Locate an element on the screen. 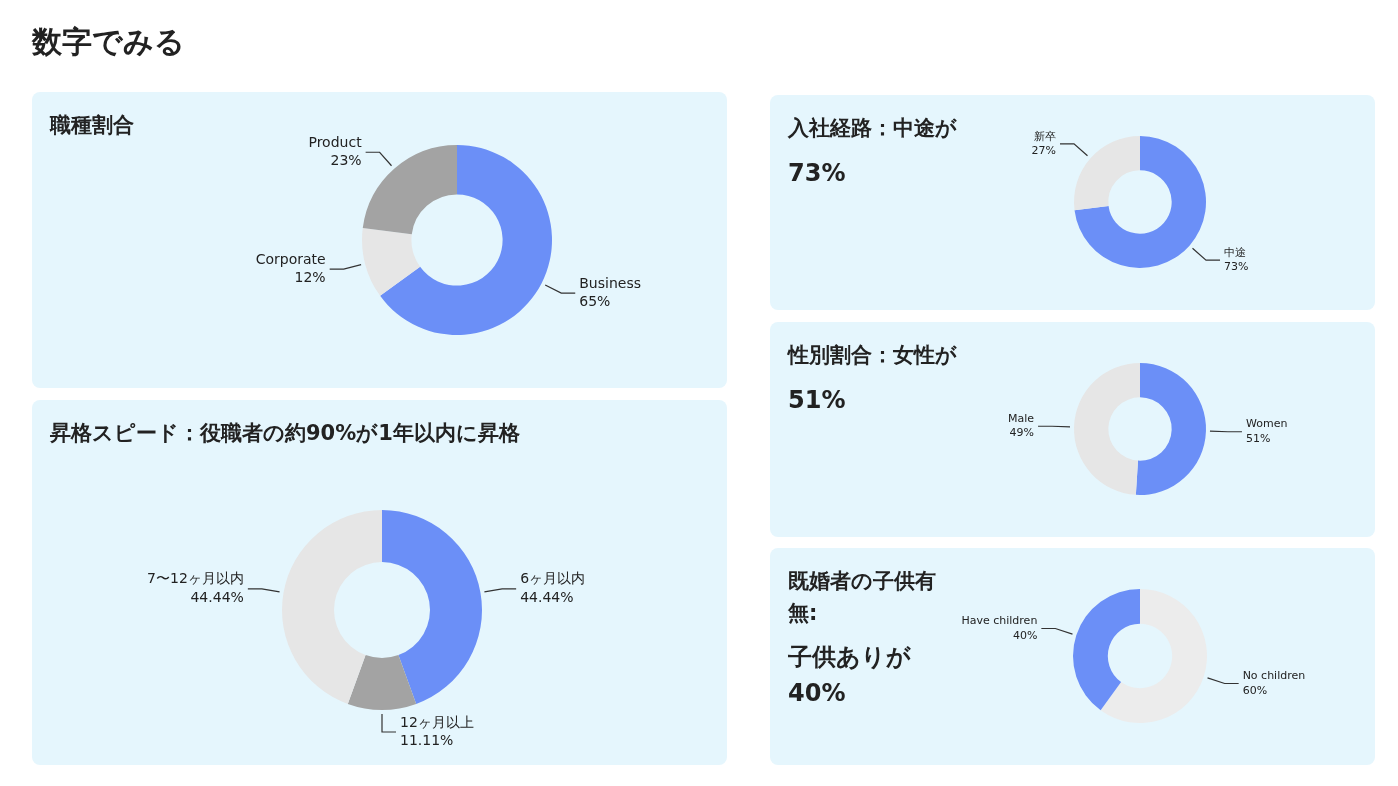  data-label: 40% is located at coordinates (1025, 635).